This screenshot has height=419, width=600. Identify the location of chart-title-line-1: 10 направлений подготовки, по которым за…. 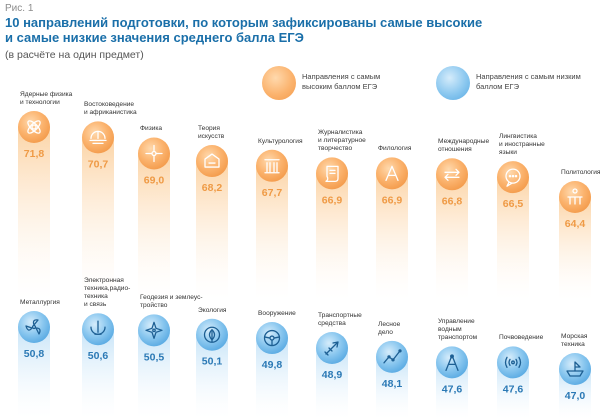
(244, 22).